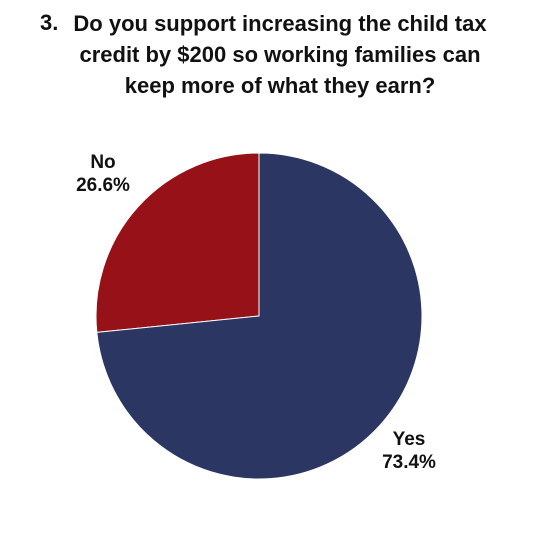 This screenshot has width=550, height=550. I want to click on slice-value-no: 26.6%, so click(103, 185).